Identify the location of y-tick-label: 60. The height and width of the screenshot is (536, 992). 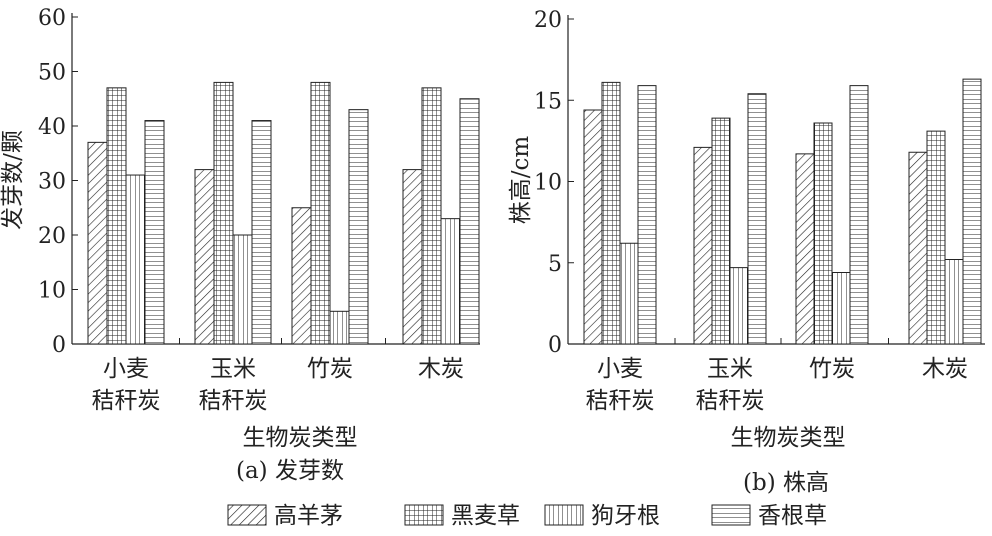
(52, 18).